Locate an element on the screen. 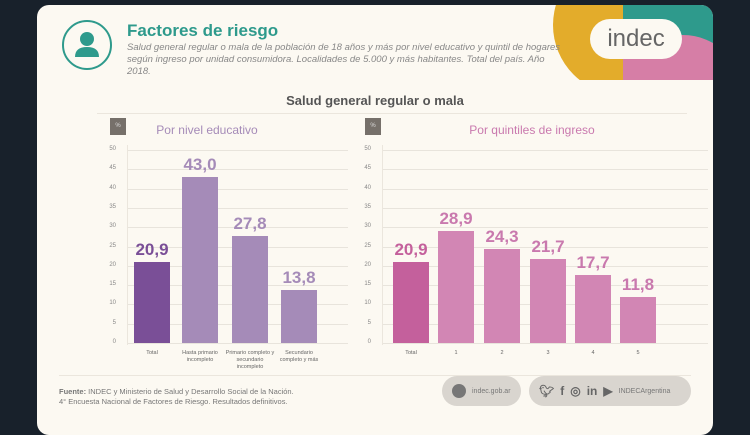 The image size is (750, 435). instagram-icon: ◎ is located at coordinates (575, 391).